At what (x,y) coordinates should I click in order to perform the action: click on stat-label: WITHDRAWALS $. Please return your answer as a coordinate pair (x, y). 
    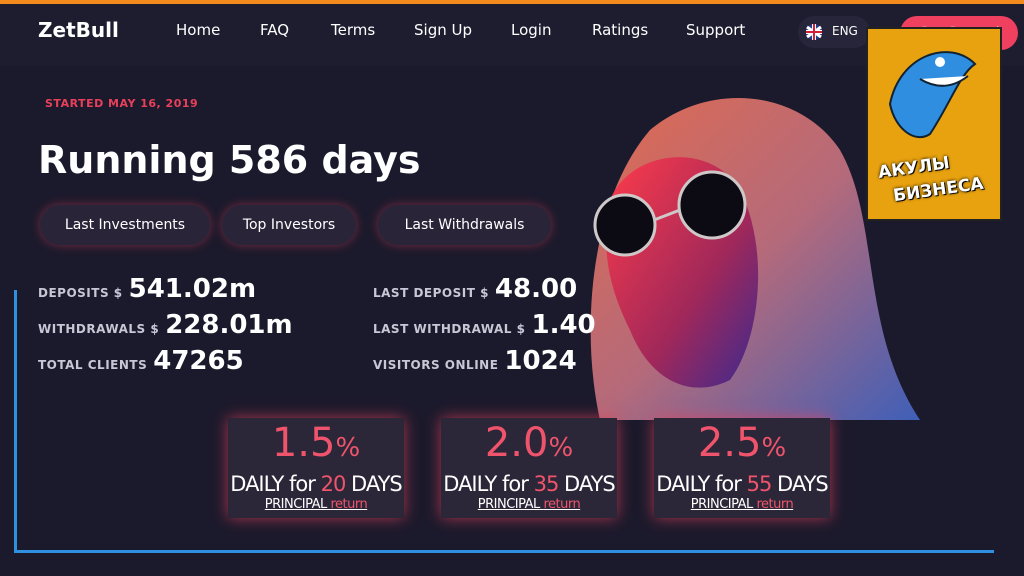
    Looking at the image, I should click on (99, 329).